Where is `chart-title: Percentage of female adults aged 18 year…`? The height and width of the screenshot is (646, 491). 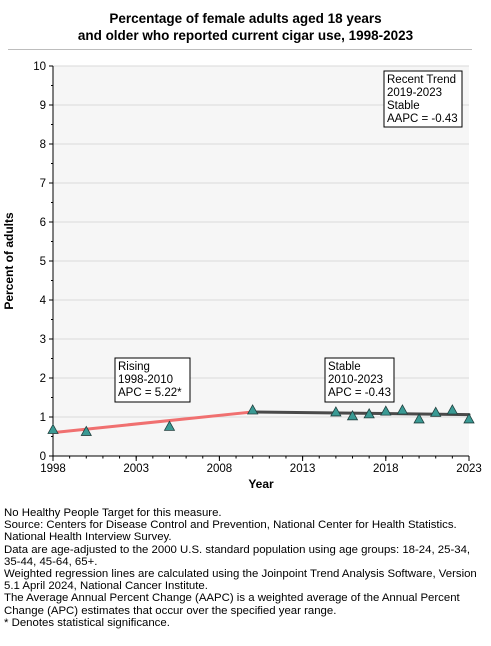 chart-title: Percentage of female adults aged 18 year… is located at coordinates (245, 27).